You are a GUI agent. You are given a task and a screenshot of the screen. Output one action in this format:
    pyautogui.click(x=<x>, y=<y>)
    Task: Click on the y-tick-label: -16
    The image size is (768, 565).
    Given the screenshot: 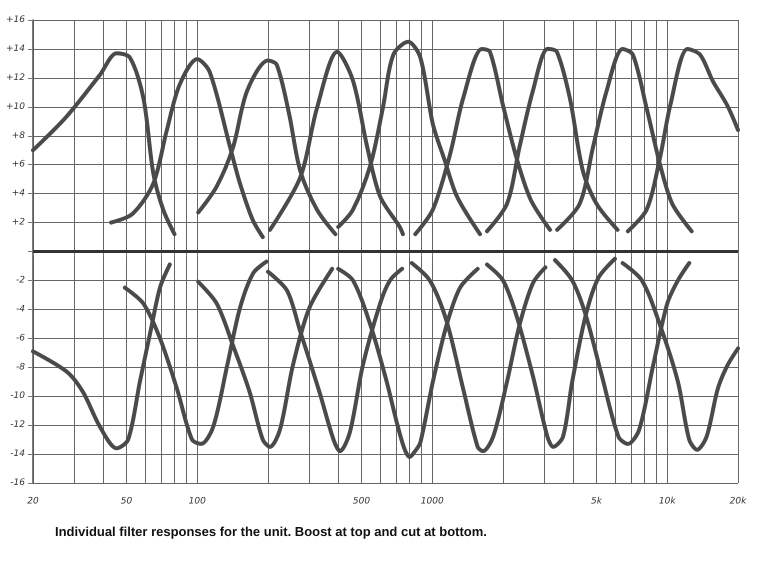 What is the action you would take?
    pyautogui.click(x=18, y=483)
    